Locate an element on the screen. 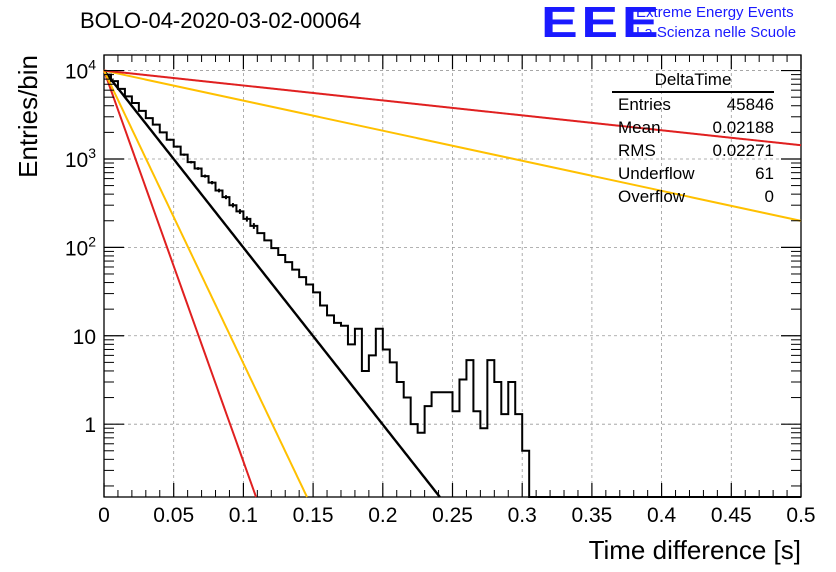 Image resolution: width=836 pixels, height=572 pixels. stats-value: 61 is located at coordinates (764, 173).